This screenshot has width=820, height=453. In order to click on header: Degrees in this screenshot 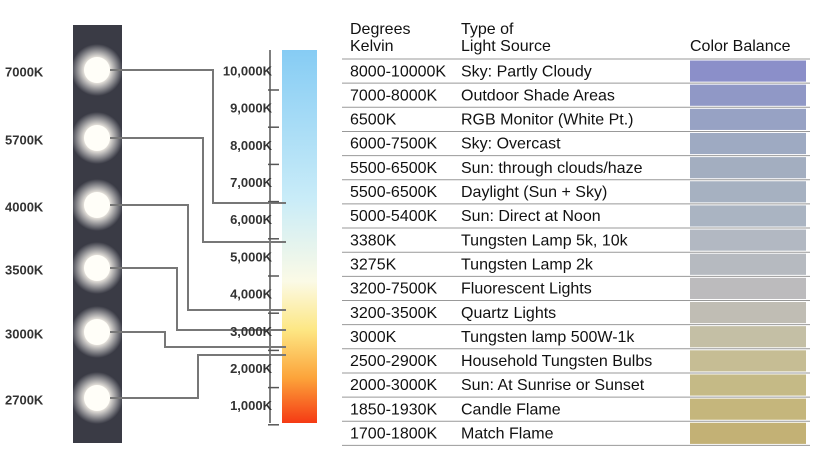, I will do `click(380, 29)`.